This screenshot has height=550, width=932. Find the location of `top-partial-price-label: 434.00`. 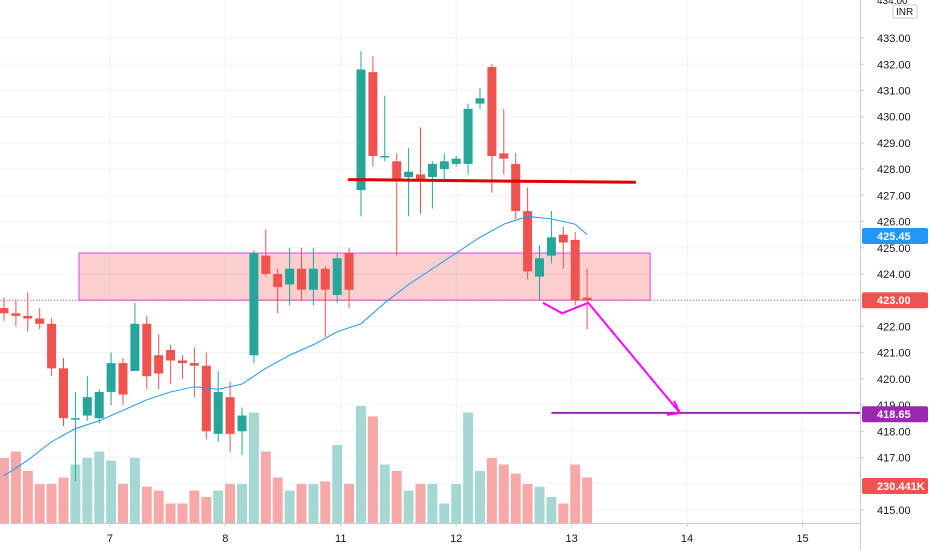

top-partial-price-label: 434.00 is located at coordinates (892, 3).